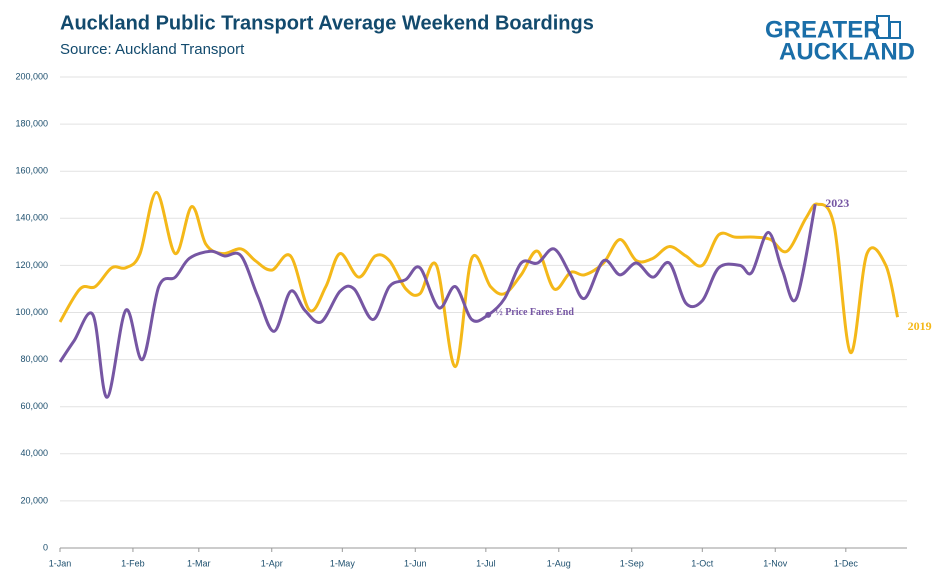 Image resolution: width=935 pixels, height=579 pixels. Describe the element at coordinates (34, 500) in the screenshot. I see `y-tick-label: 20,000` at that location.